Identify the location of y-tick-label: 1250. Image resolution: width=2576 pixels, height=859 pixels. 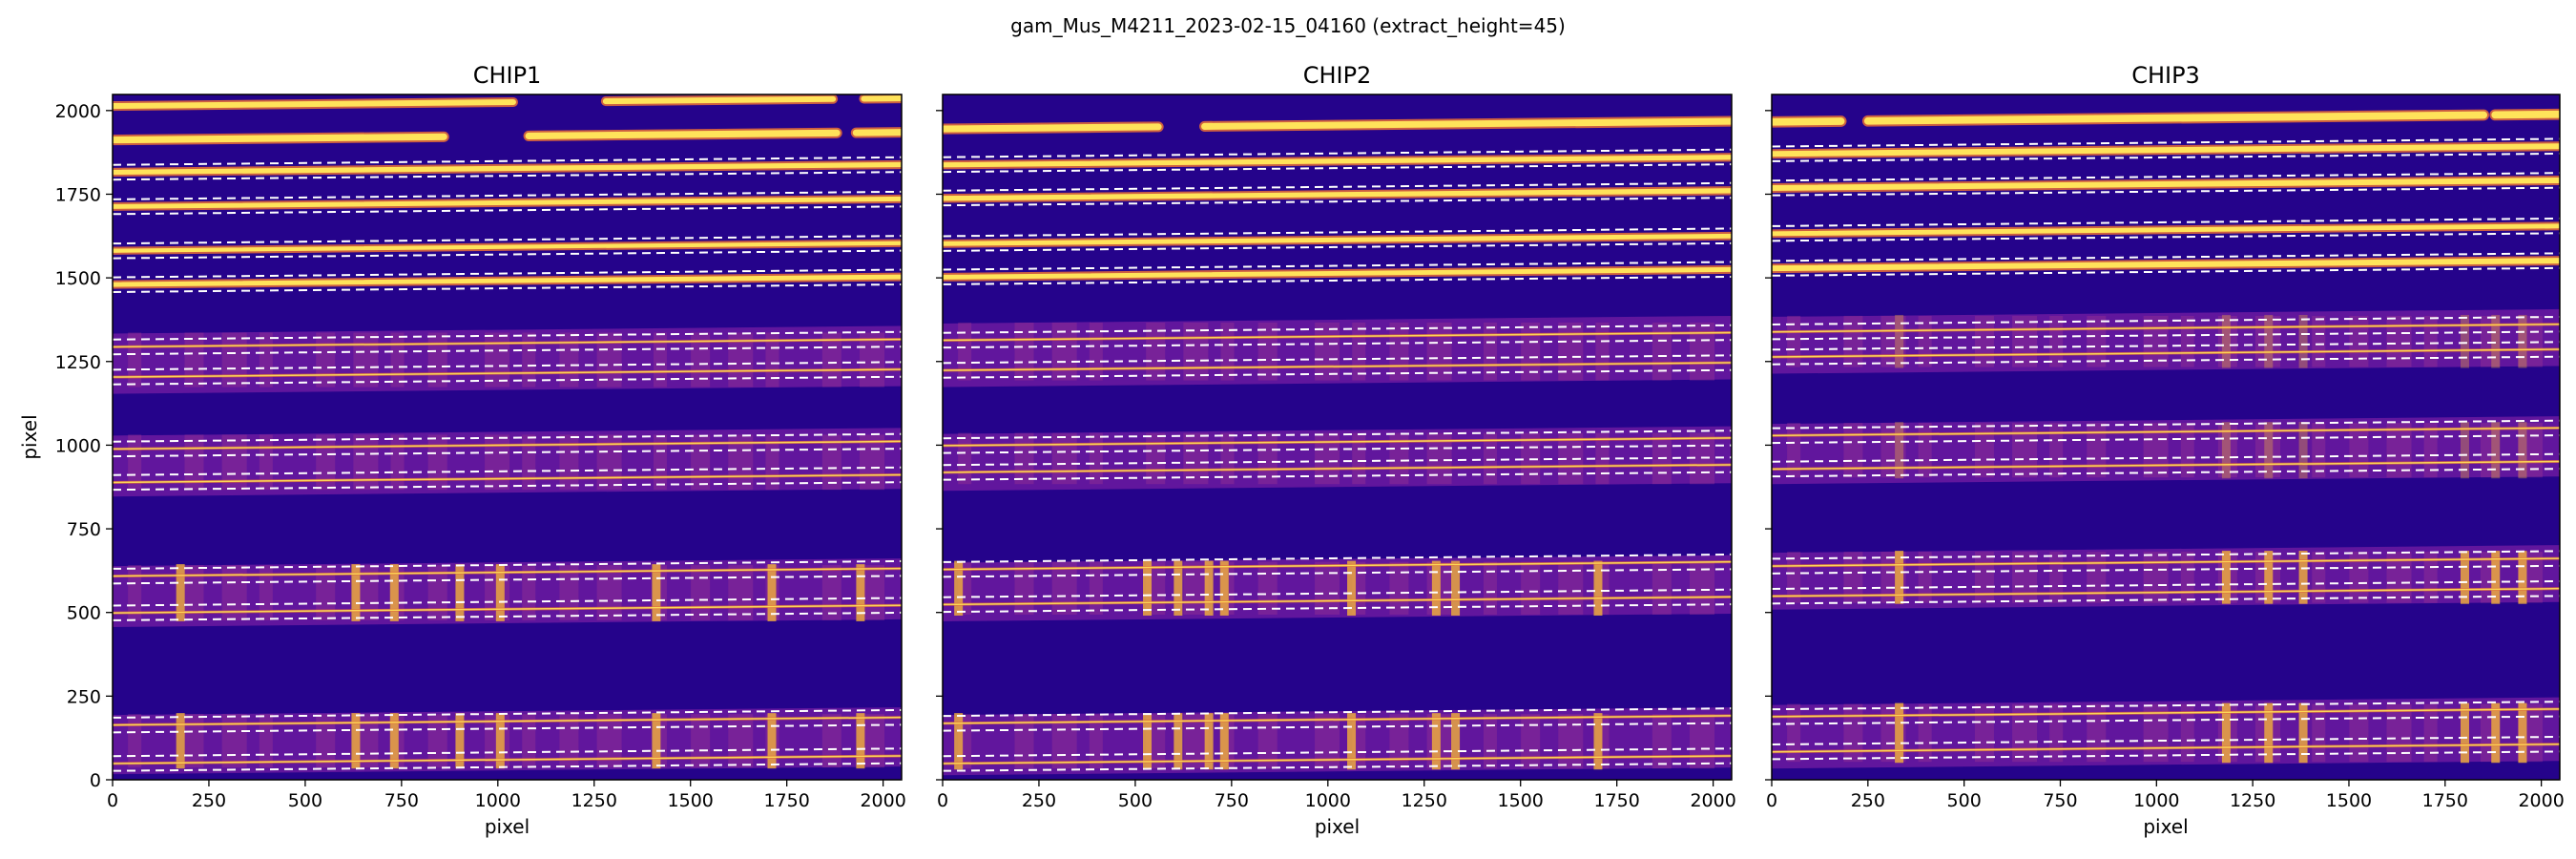
(78, 362).